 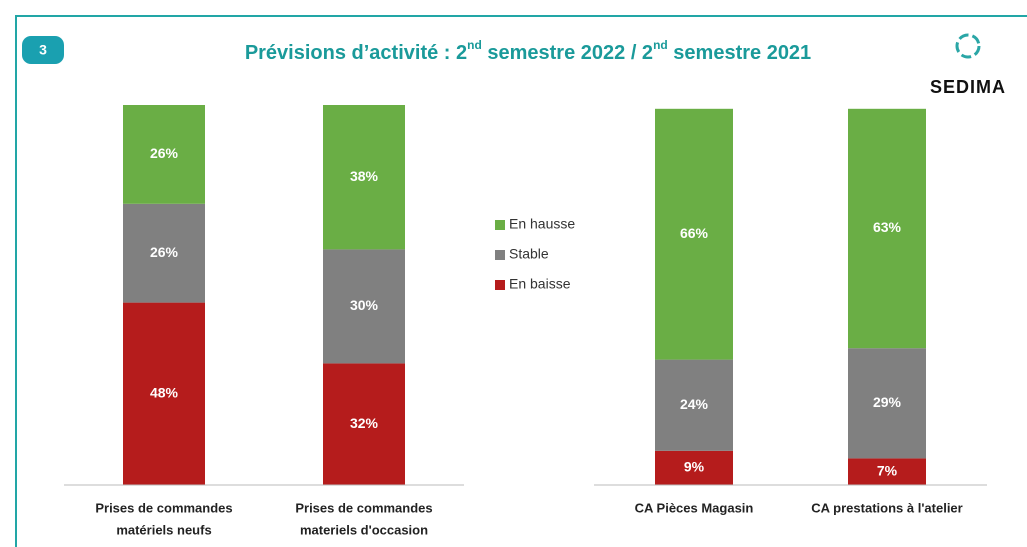 I want to click on legend-label: Stable, so click(x=529, y=254).